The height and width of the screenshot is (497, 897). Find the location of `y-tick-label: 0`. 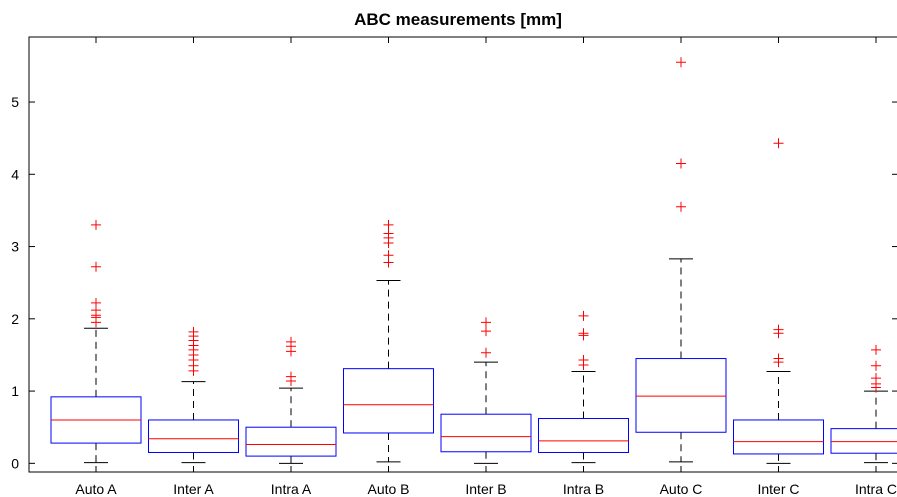

y-tick-label: 0 is located at coordinates (15, 463).